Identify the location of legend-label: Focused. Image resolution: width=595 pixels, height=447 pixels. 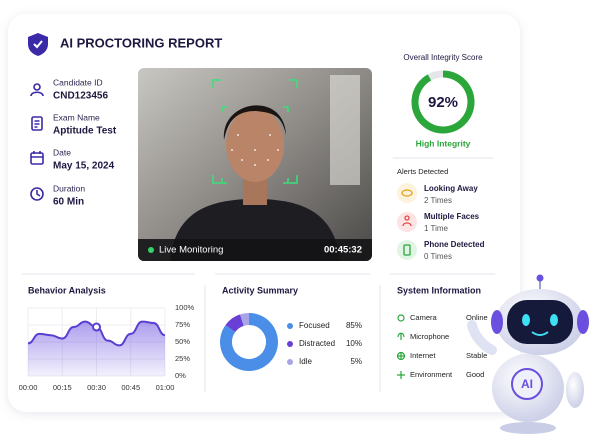
(314, 325).